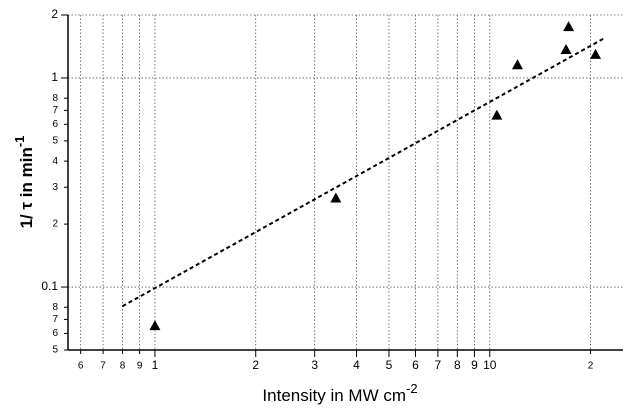 The height and width of the screenshot is (408, 627). Describe the element at coordinates (54, 77) in the screenshot. I see `y-tick-label: 1` at that location.